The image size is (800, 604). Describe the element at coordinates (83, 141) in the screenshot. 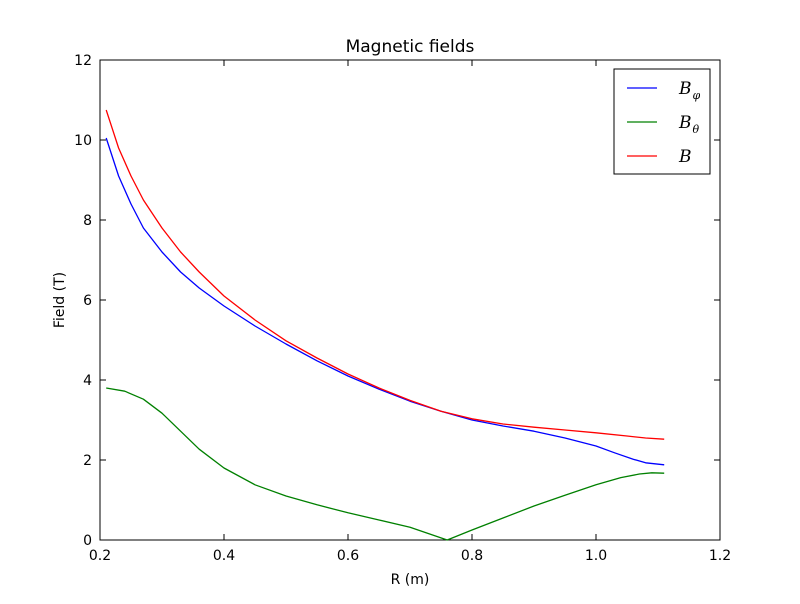

I see `y-tick-label: 10` at that location.